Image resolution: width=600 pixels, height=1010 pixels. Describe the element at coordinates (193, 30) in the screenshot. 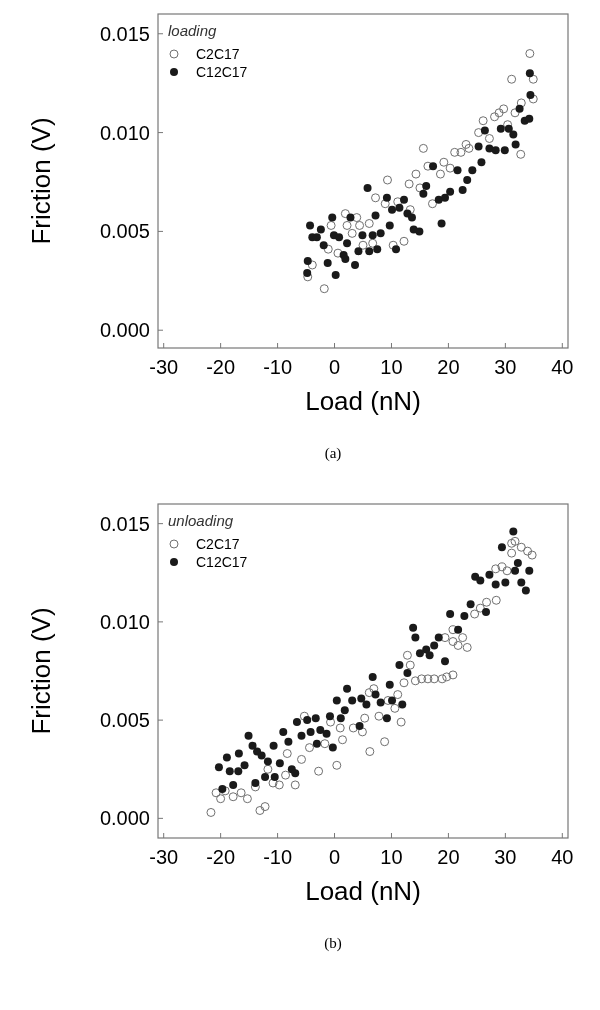

I see `annotation: loading` at that location.